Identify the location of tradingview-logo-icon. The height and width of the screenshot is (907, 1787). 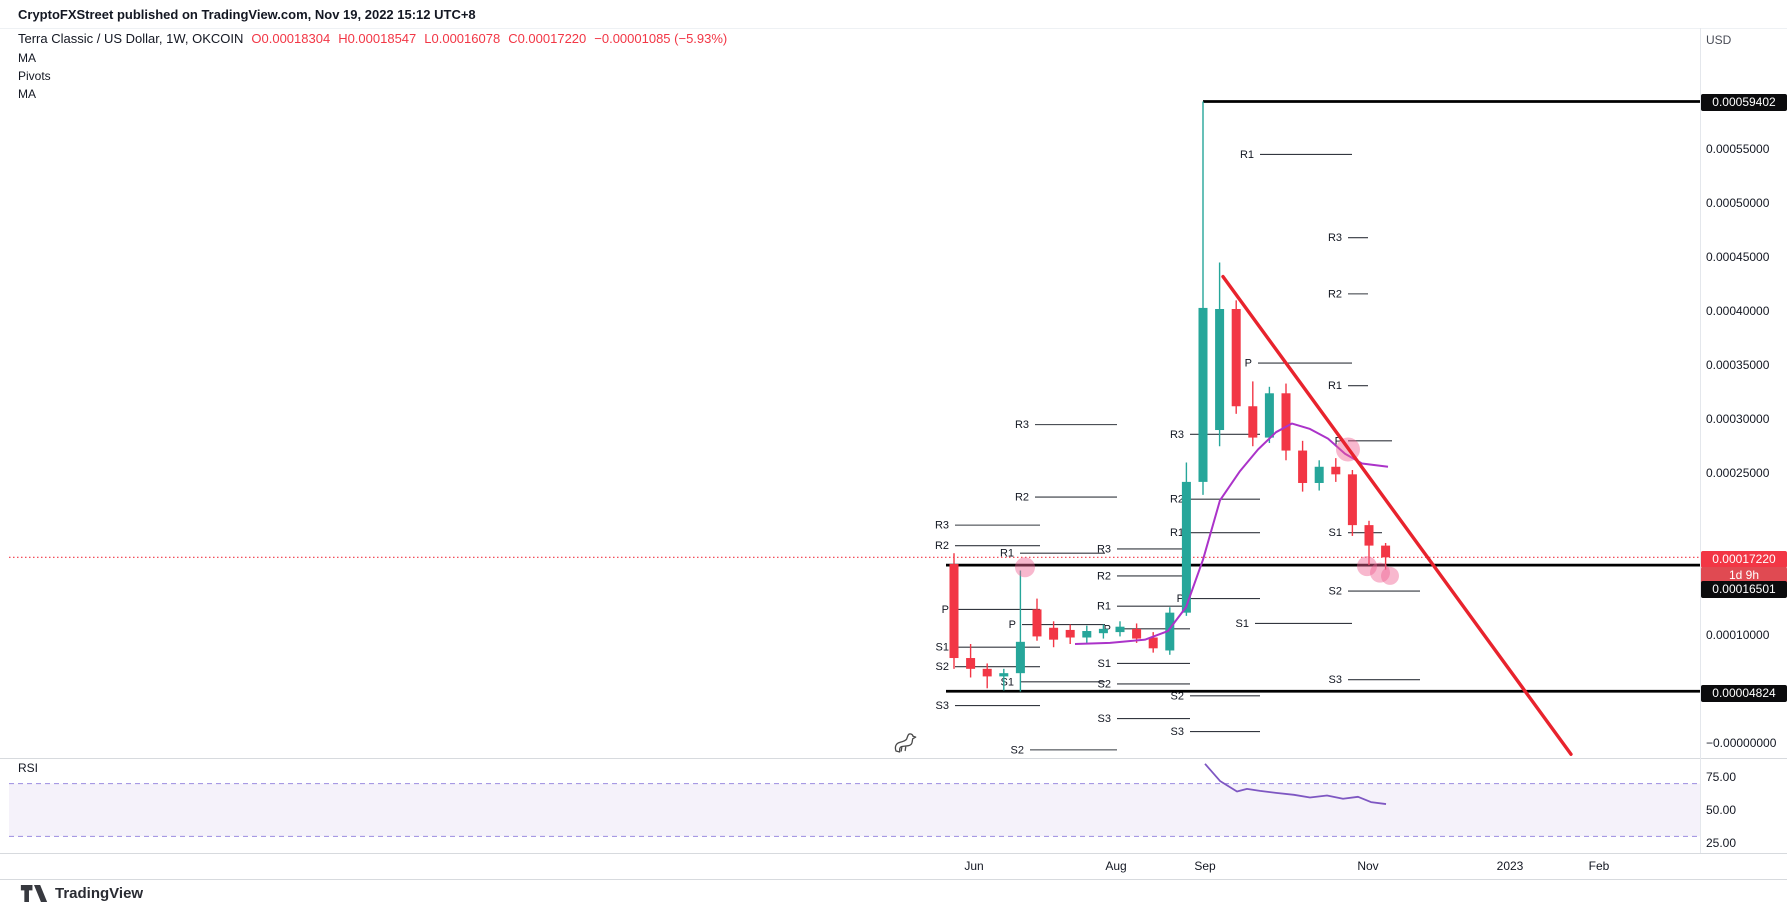
(34, 893).